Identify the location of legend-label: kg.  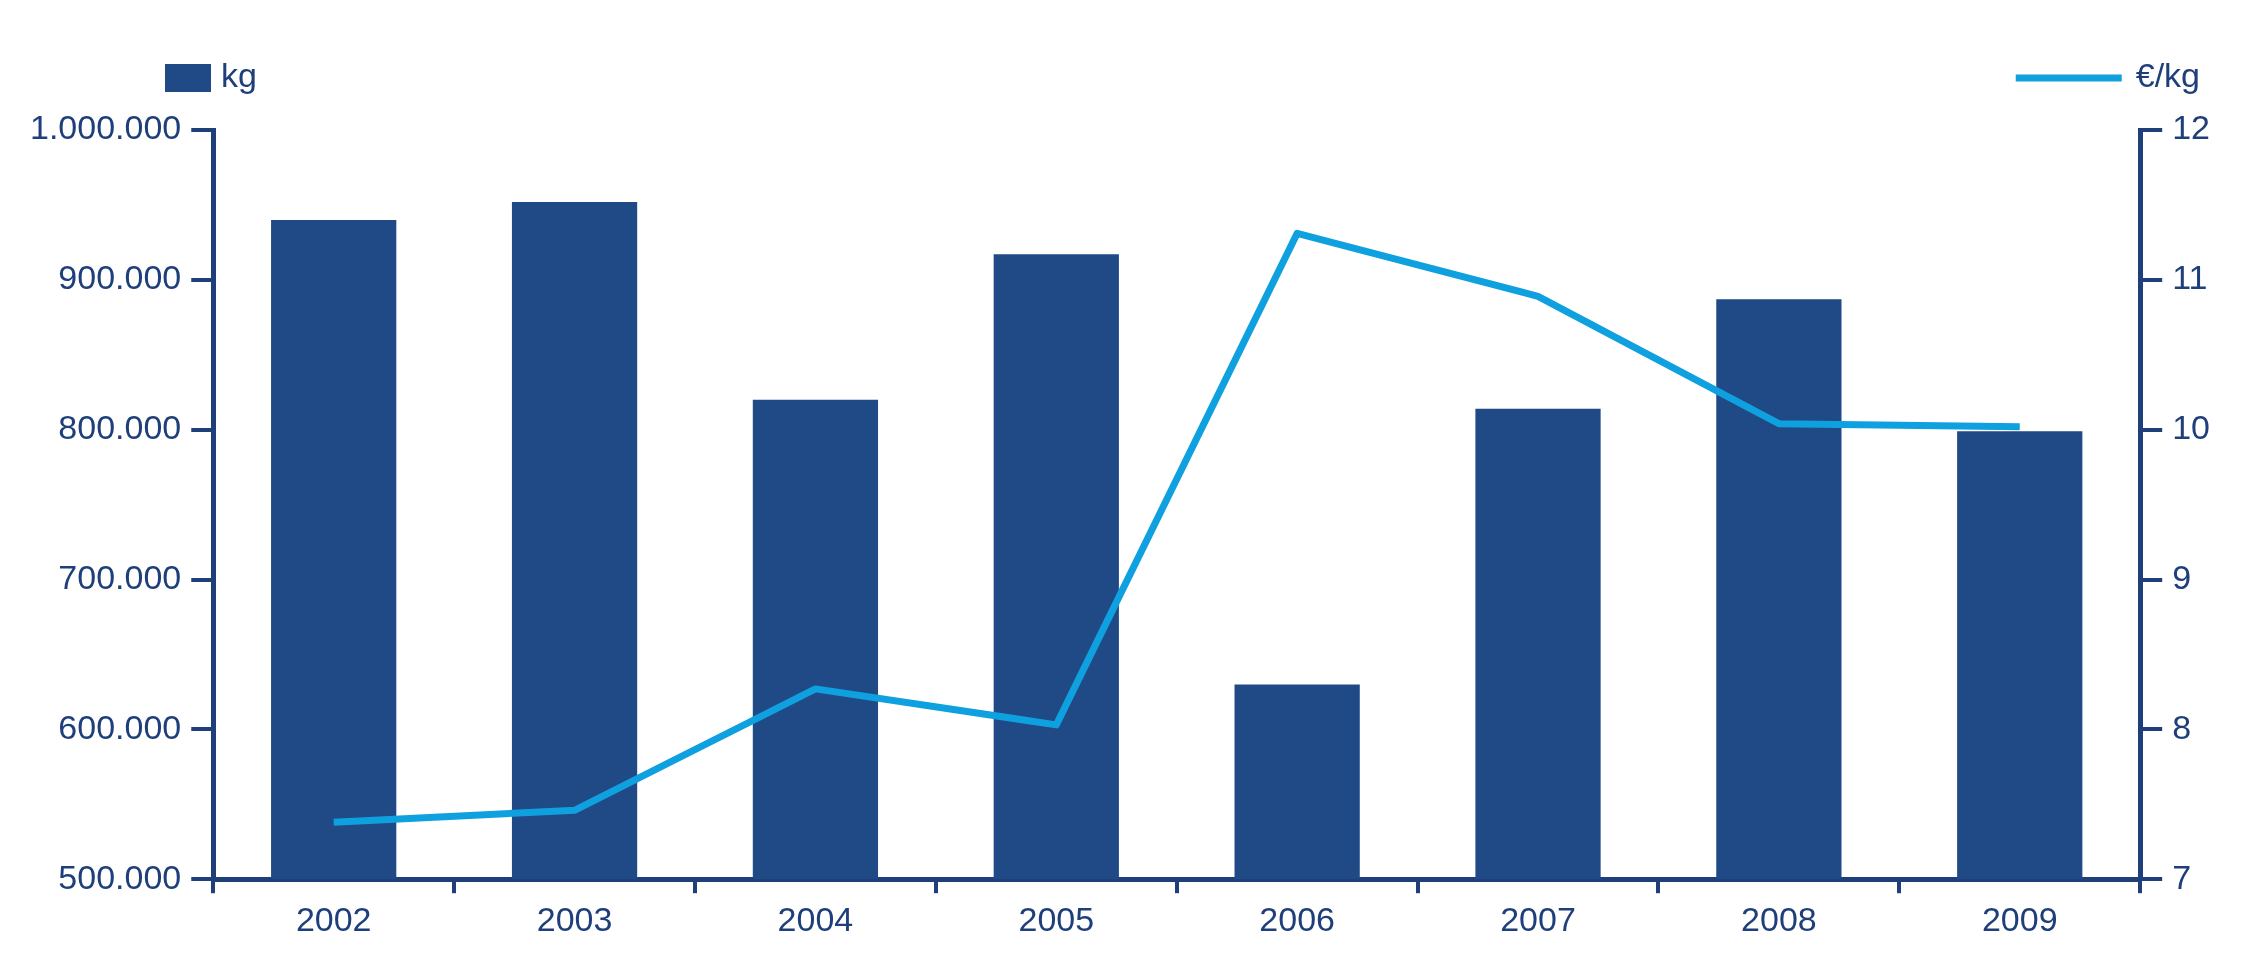
(239, 75).